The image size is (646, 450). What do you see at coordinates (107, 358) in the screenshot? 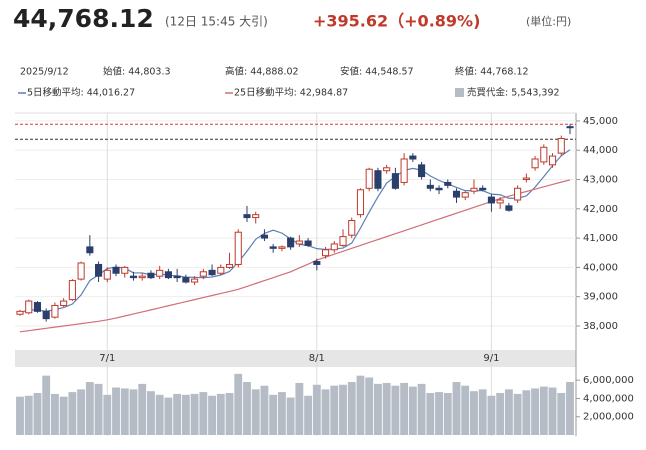
I see `x-tick-label: 7/1` at bounding box center [107, 358].